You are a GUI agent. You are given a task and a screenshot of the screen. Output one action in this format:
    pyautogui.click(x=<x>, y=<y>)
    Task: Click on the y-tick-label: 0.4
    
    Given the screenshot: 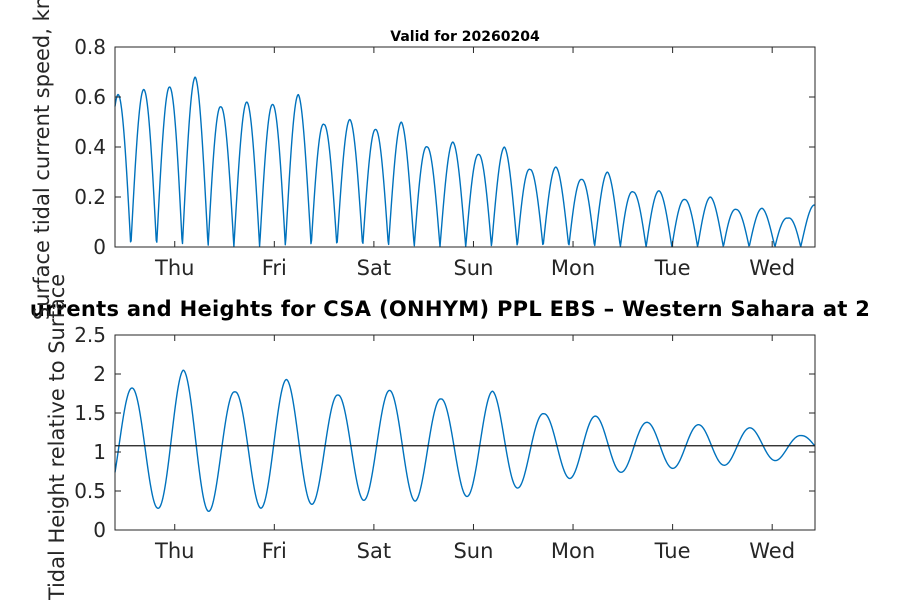 What is the action you would take?
    pyautogui.click(x=90, y=147)
    